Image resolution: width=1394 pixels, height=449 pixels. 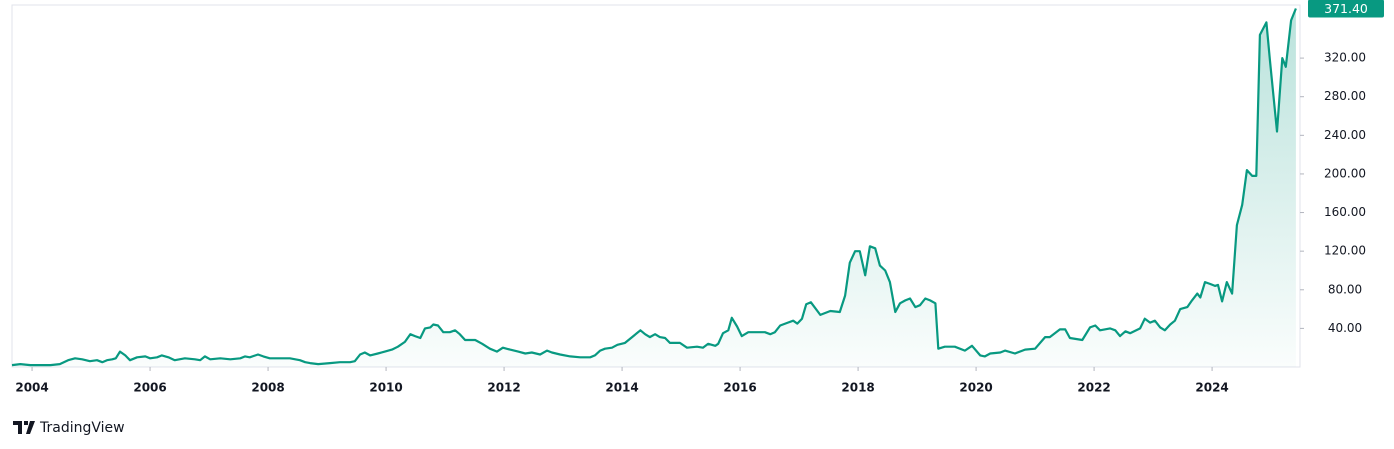 What do you see at coordinates (1345, 58) in the screenshot?
I see `y-tick-label: 320.00` at bounding box center [1345, 58].